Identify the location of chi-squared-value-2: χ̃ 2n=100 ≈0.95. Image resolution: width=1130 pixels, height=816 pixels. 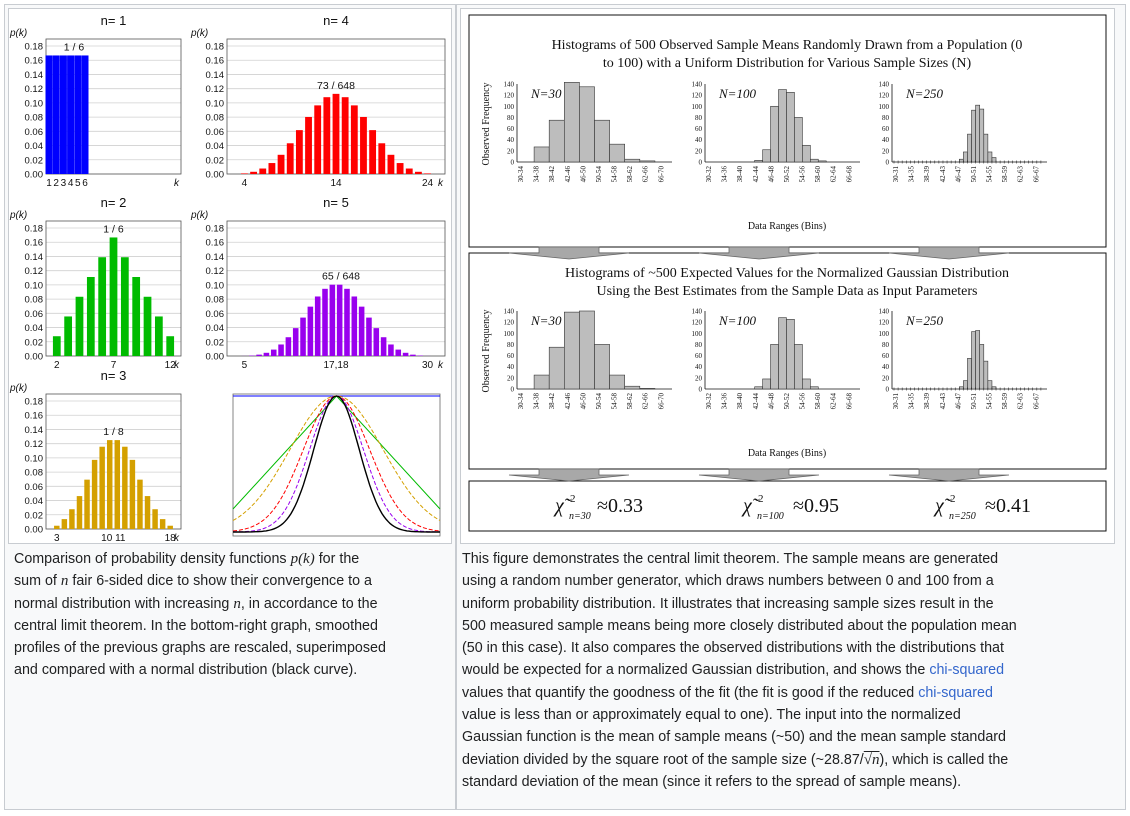
(790, 507).